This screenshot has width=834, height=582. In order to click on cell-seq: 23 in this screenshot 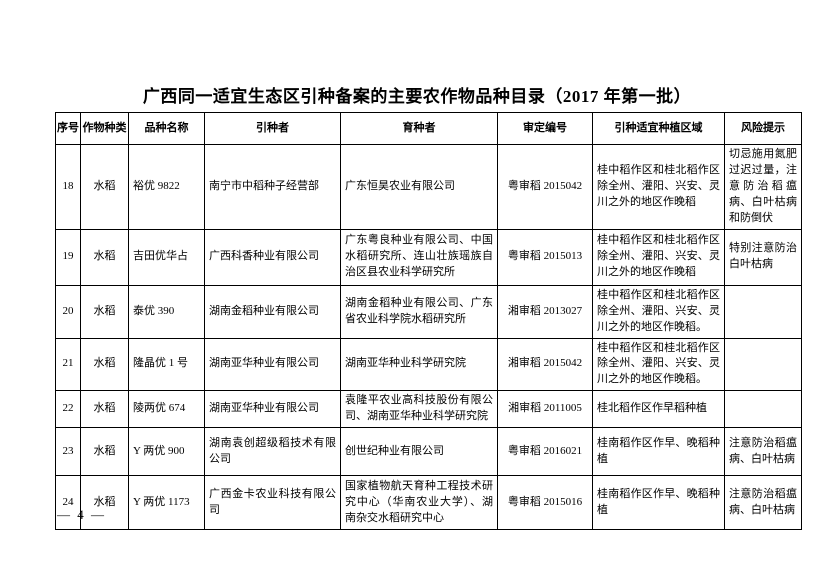, I will do `click(68, 452)`.